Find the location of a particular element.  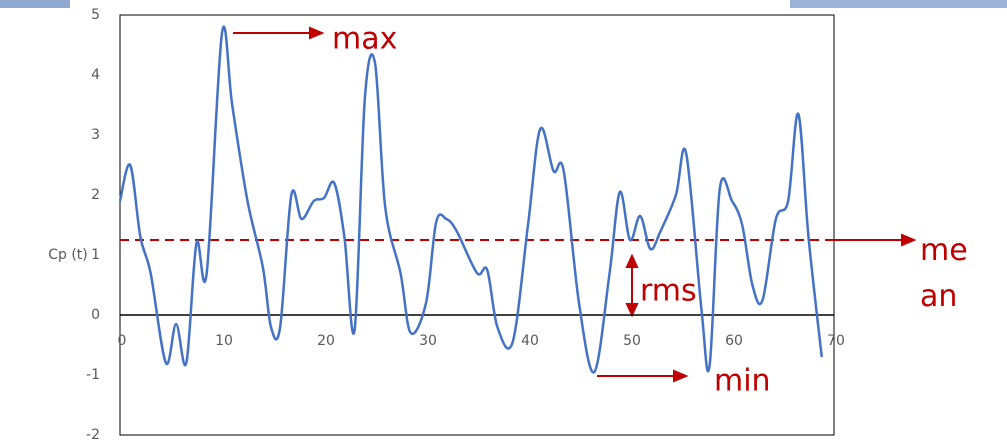

rms-label: rms is located at coordinates (668, 291).